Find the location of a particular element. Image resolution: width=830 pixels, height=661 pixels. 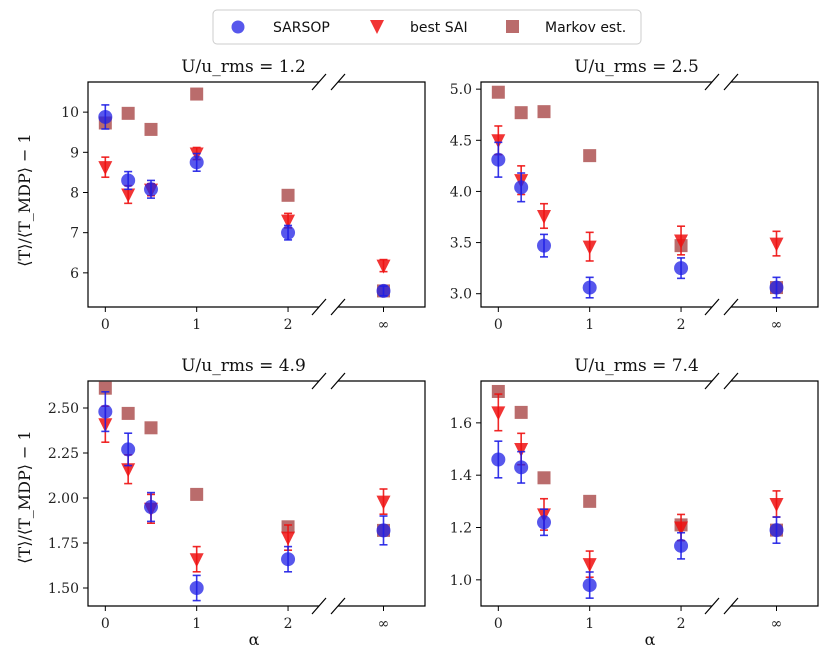

legend-label-sarsop: SARSOP is located at coordinates (301, 28).